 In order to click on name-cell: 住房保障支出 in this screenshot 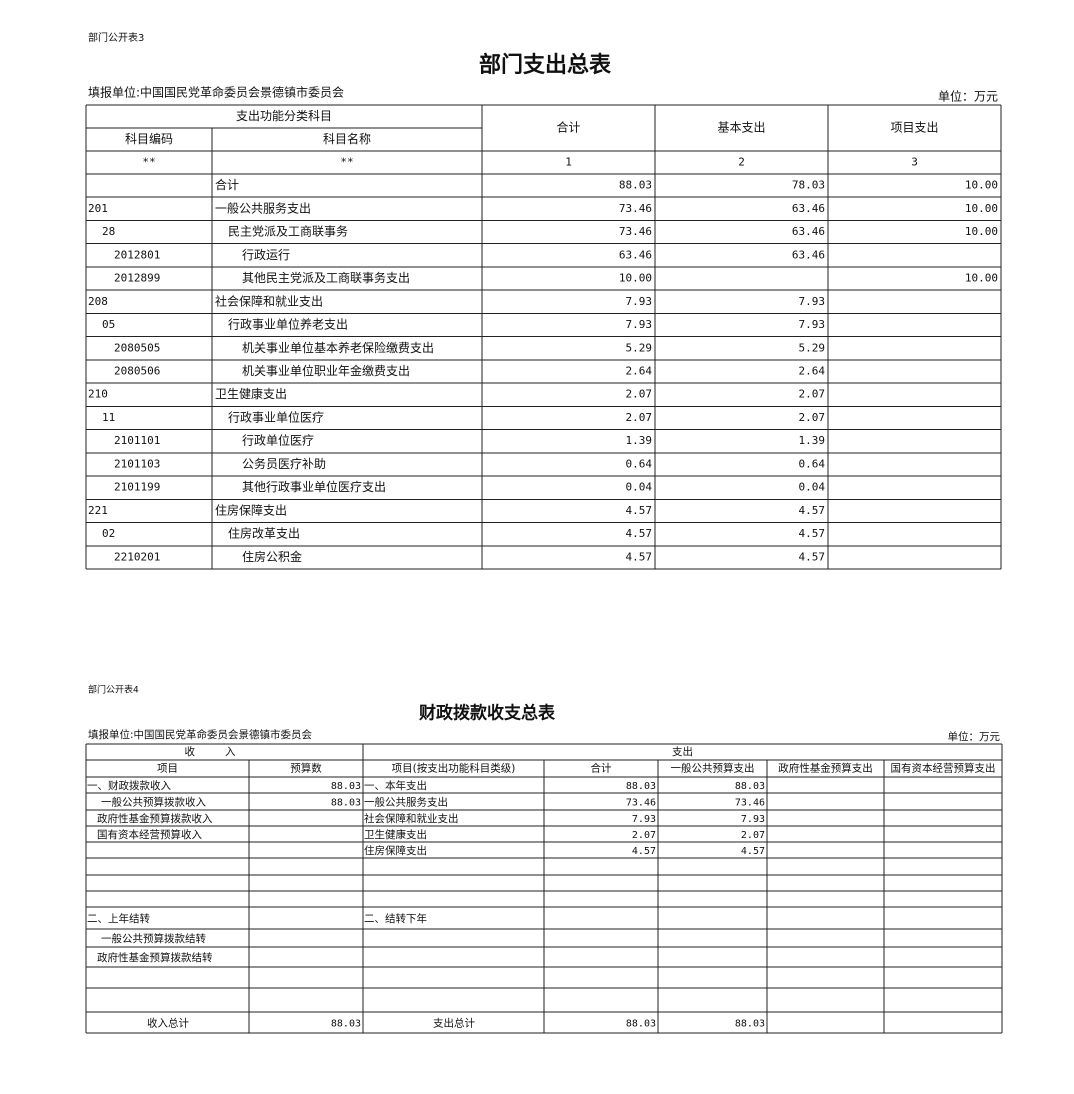, I will do `click(251, 509)`.